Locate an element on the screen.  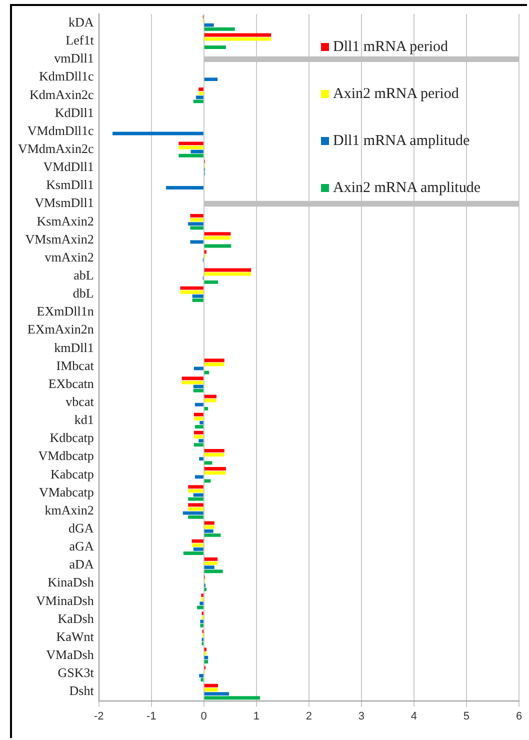
y-tick-label: EXbcatn is located at coordinates (71, 383).